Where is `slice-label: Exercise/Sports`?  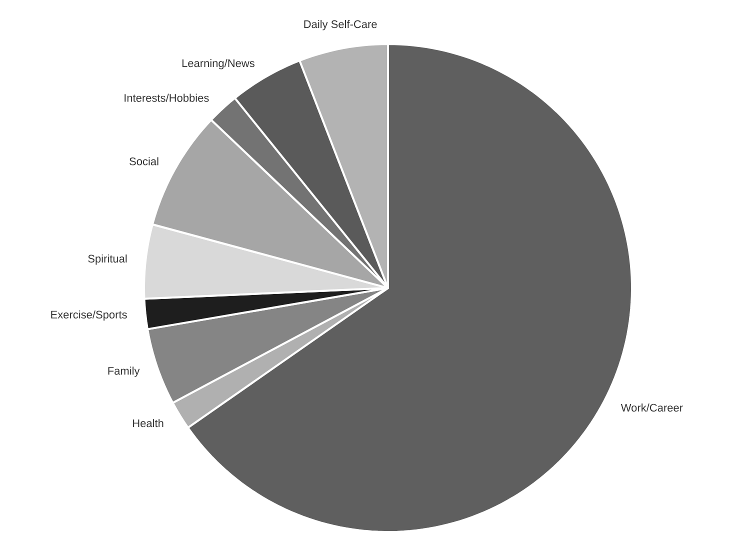
slice-label: Exercise/Sports is located at coordinates (89, 315).